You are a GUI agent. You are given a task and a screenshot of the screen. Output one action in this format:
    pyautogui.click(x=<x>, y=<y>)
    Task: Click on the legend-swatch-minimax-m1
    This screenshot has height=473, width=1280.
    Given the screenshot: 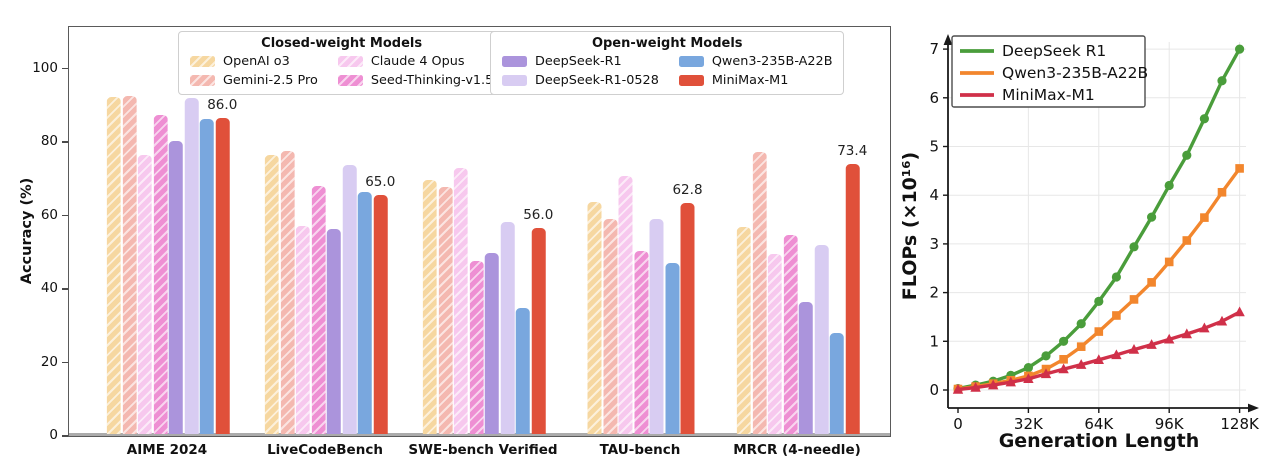 What is the action you would take?
    pyautogui.click(x=691, y=80)
    